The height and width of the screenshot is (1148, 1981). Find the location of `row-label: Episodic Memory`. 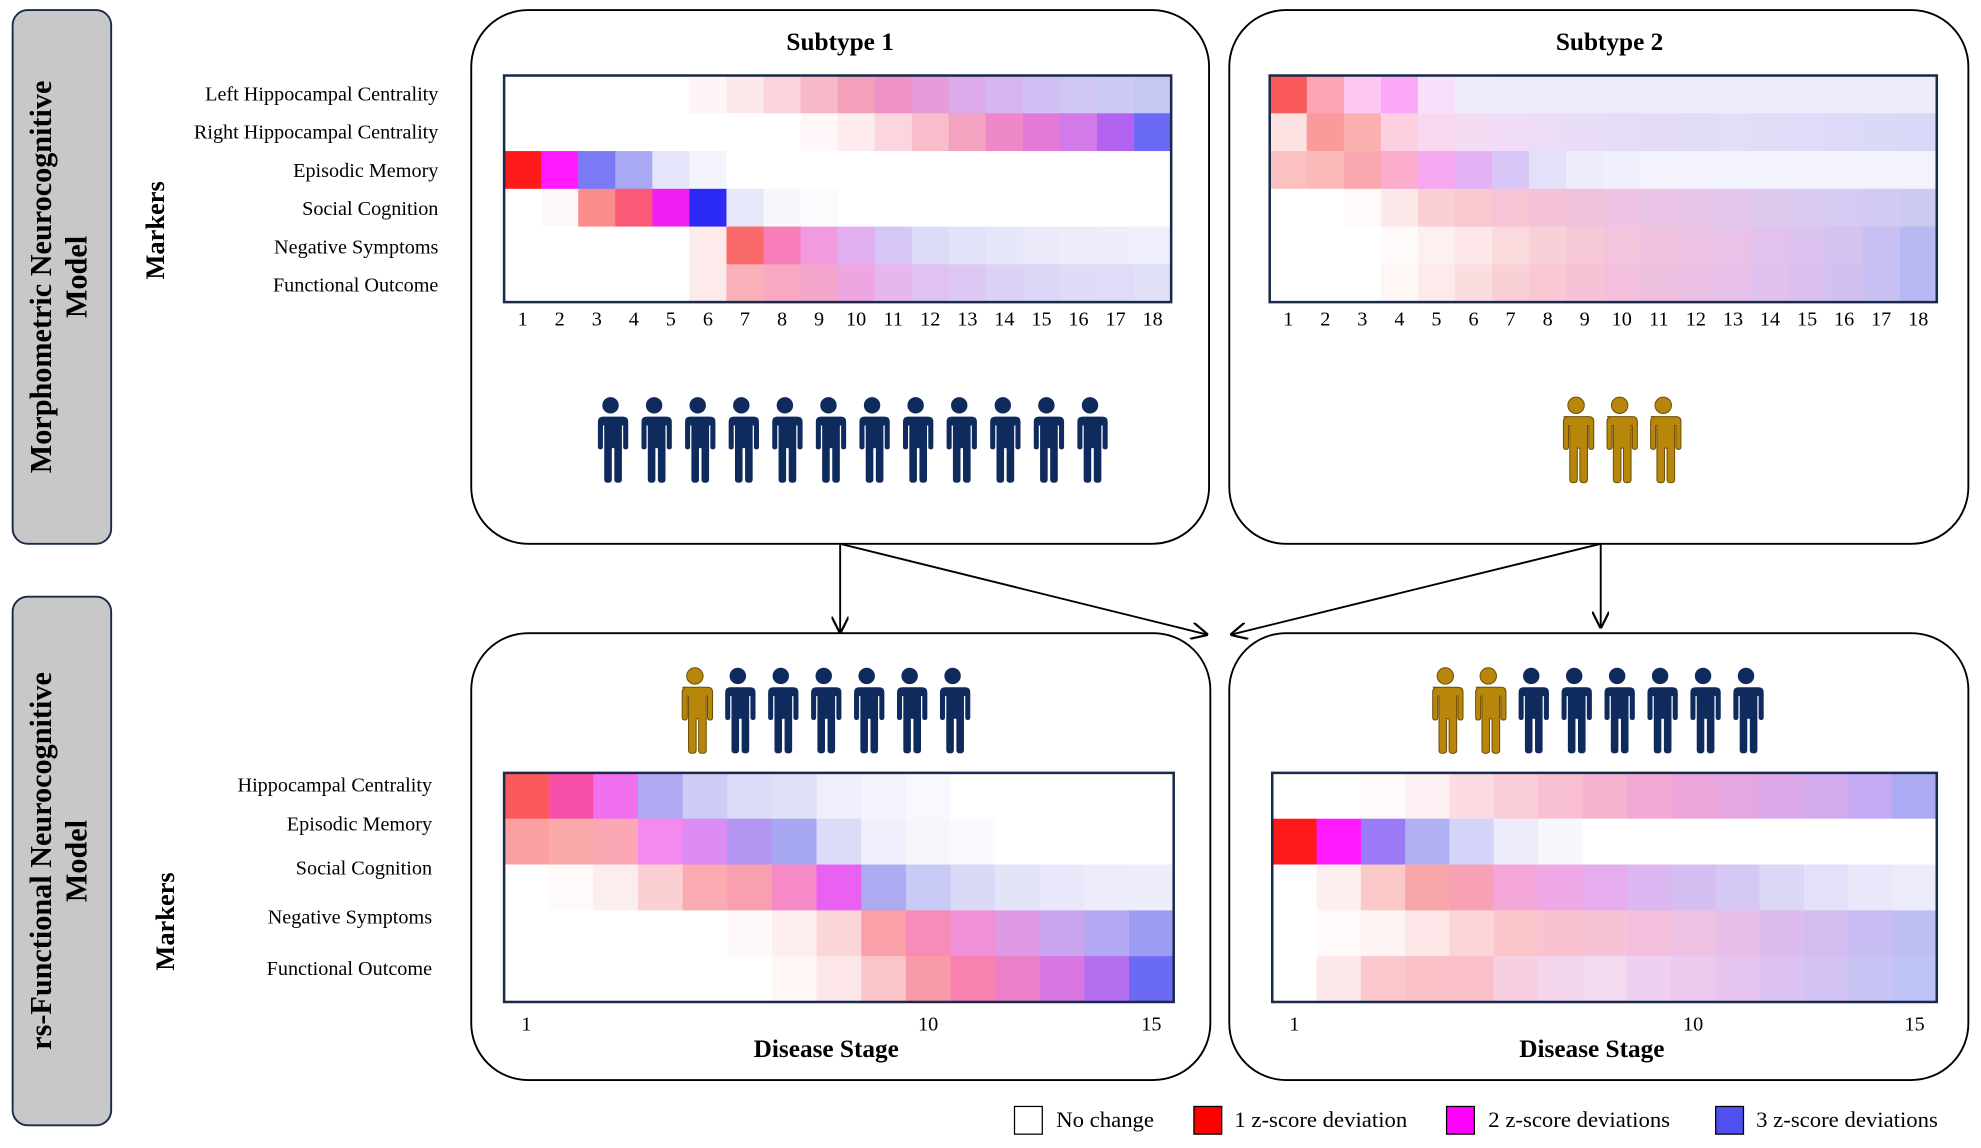

row-label: Episodic Memory is located at coordinates (365, 171).